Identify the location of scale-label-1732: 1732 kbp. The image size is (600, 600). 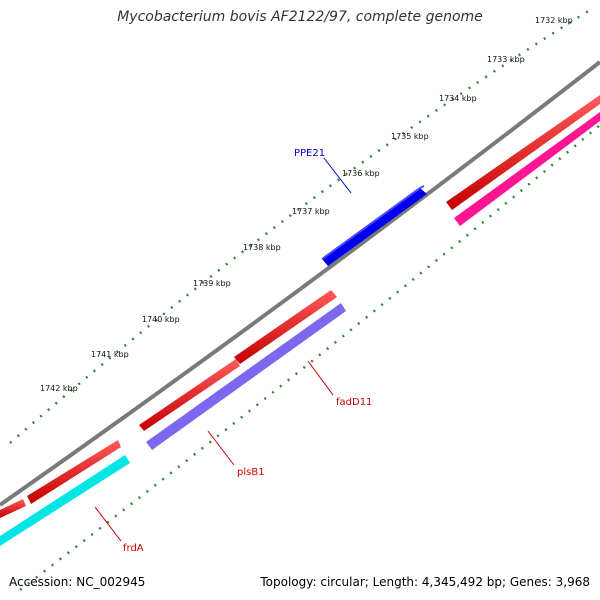
(554, 20).